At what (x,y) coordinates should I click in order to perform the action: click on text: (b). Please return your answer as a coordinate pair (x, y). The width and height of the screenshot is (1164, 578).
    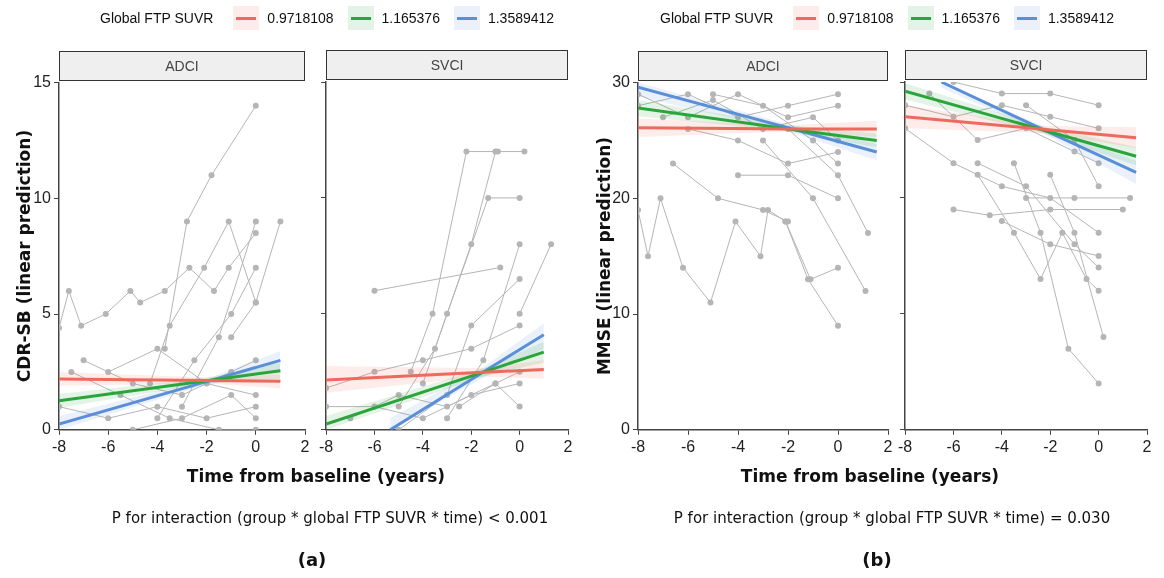
    Looking at the image, I should click on (877, 559).